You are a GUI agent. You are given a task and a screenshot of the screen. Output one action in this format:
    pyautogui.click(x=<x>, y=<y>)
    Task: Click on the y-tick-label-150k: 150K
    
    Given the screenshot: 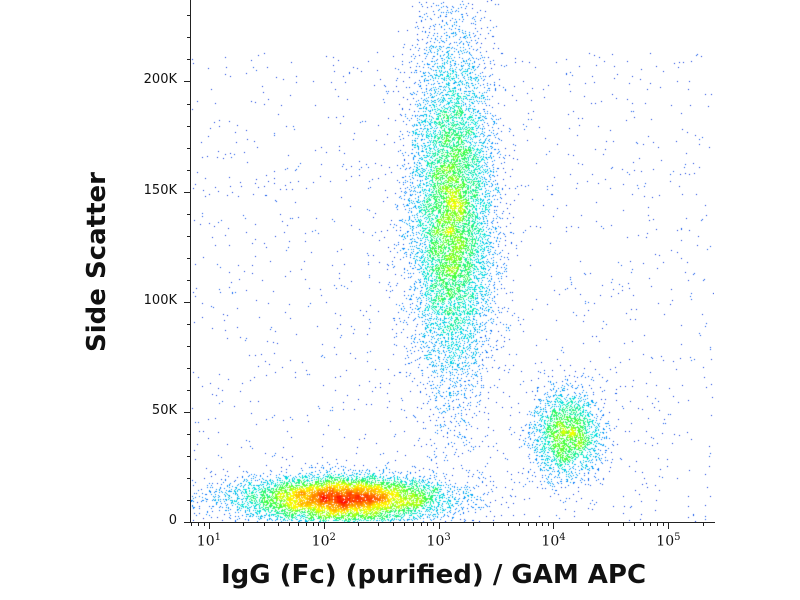 What is the action you would take?
    pyautogui.click(x=160, y=190)
    